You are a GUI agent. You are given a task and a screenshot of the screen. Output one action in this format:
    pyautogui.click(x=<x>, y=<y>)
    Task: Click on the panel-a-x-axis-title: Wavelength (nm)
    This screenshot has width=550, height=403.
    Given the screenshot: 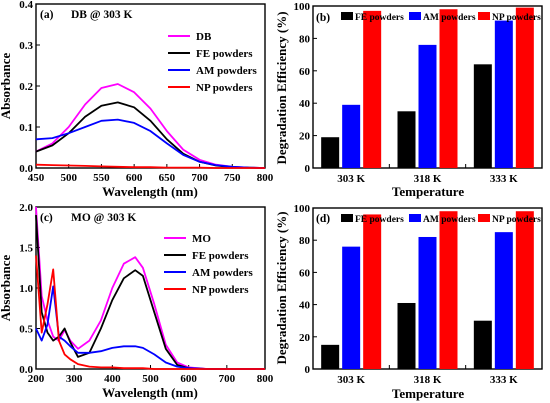 What is the action you would take?
    pyautogui.click(x=150, y=191)
    